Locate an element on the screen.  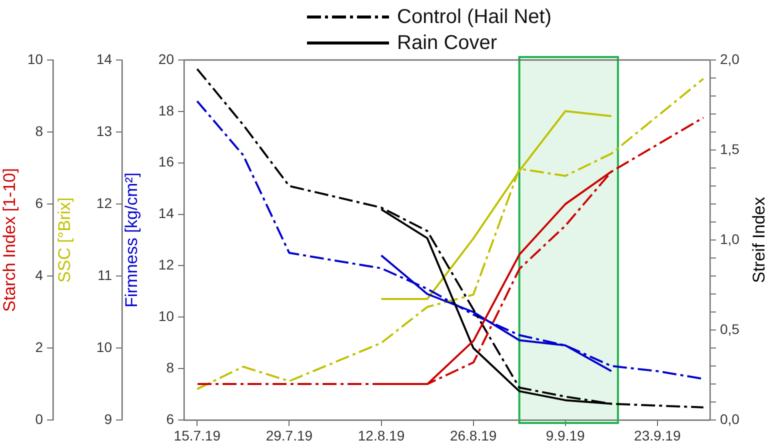
y-tick-label: 16 is located at coordinates (166, 162).